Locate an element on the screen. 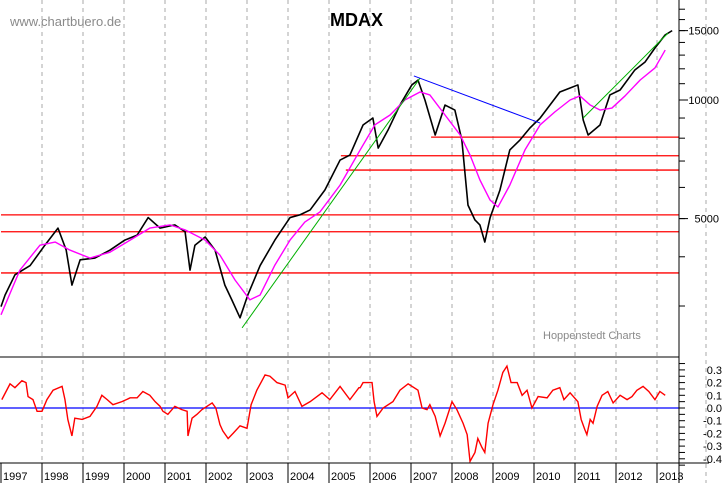 The width and height of the screenshot is (723, 485). oscillator-tick-label: -0.4 is located at coordinates (712, 460).